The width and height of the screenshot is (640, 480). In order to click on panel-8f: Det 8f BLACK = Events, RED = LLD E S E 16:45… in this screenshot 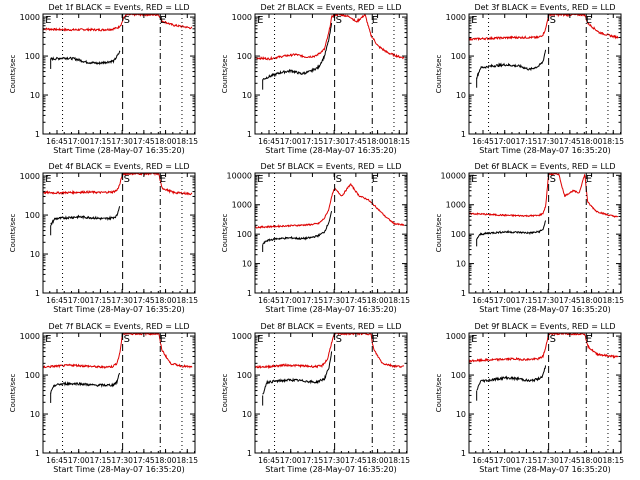, I will do `click(315, 398)`.